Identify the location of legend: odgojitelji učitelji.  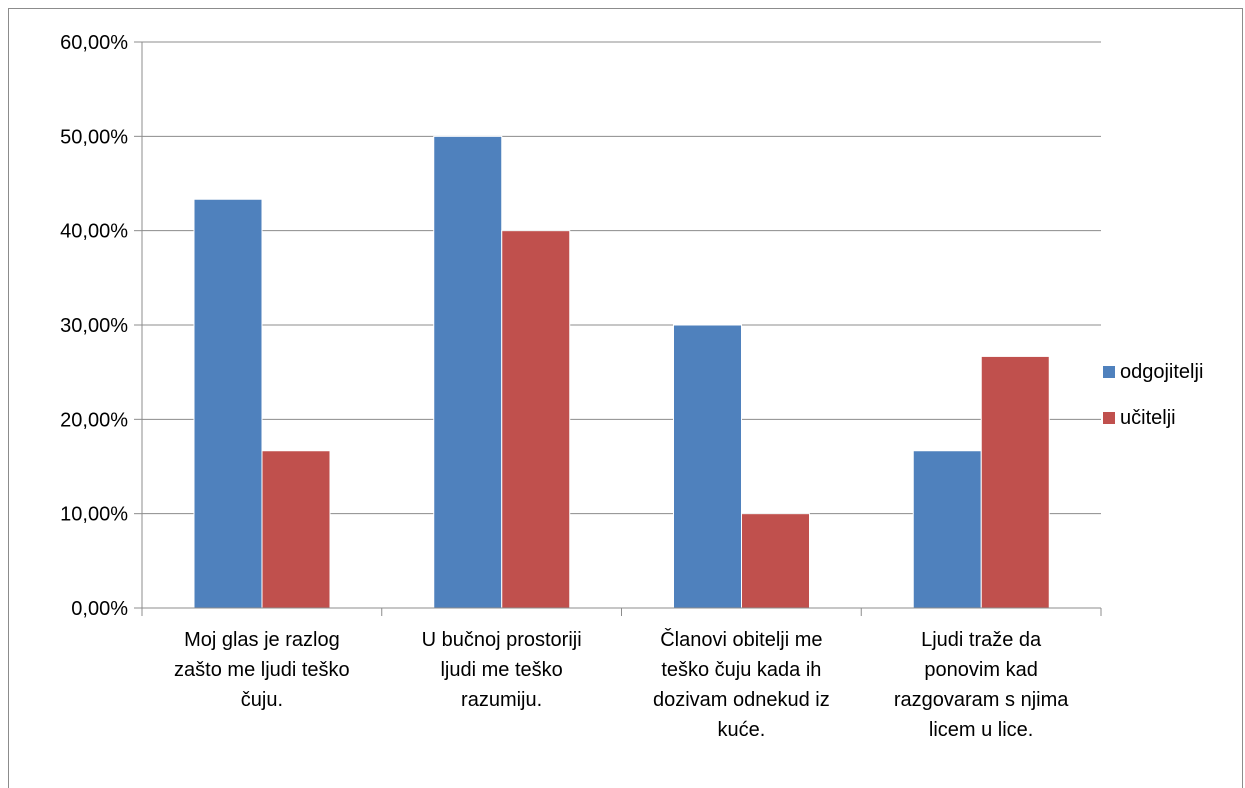
(1153, 395).